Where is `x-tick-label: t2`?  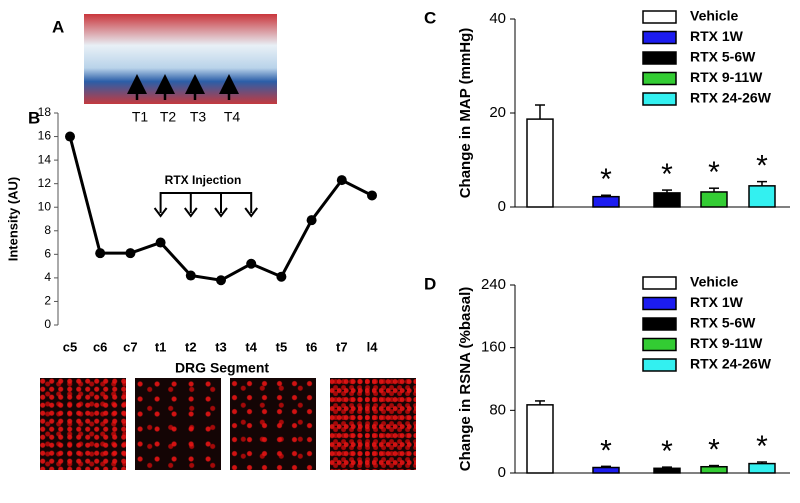
x-tick-label: t2 is located at coordinates (191, 346).